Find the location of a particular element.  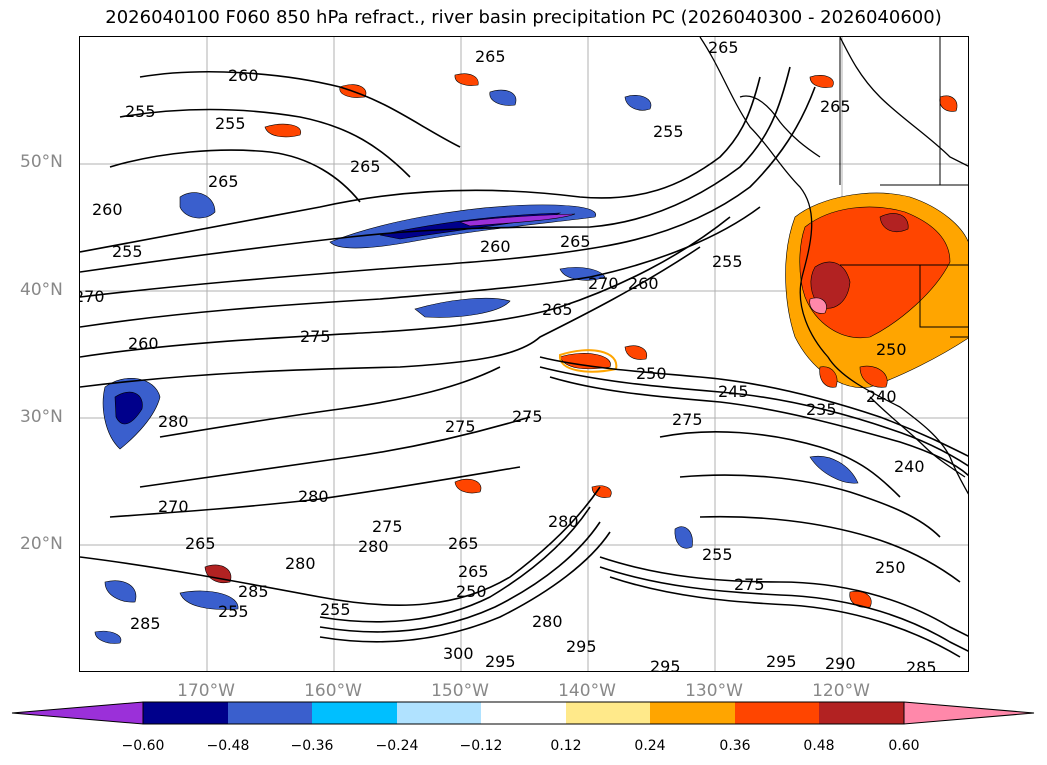

colorbar-tick: 0.60 is located at coordinates (904, 746).